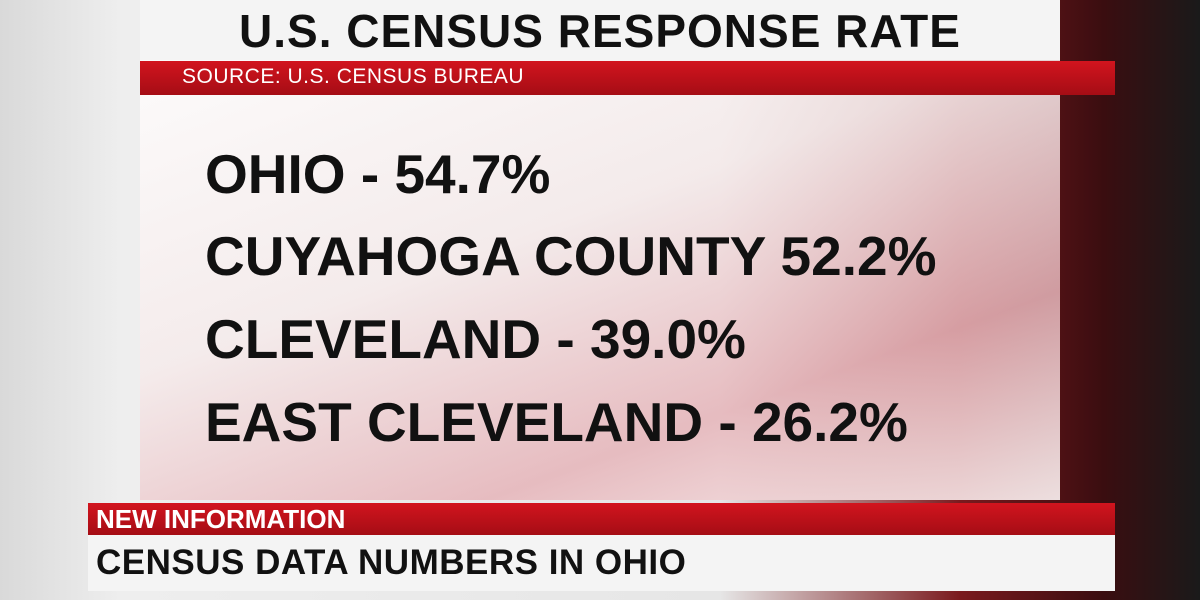 This screenshot has height=600, width=1200. Describe the element at coordinates (571, 256) in the screenshot. I see `stat-line: CUYAHOGA COUNTY 52.2%` at that location.